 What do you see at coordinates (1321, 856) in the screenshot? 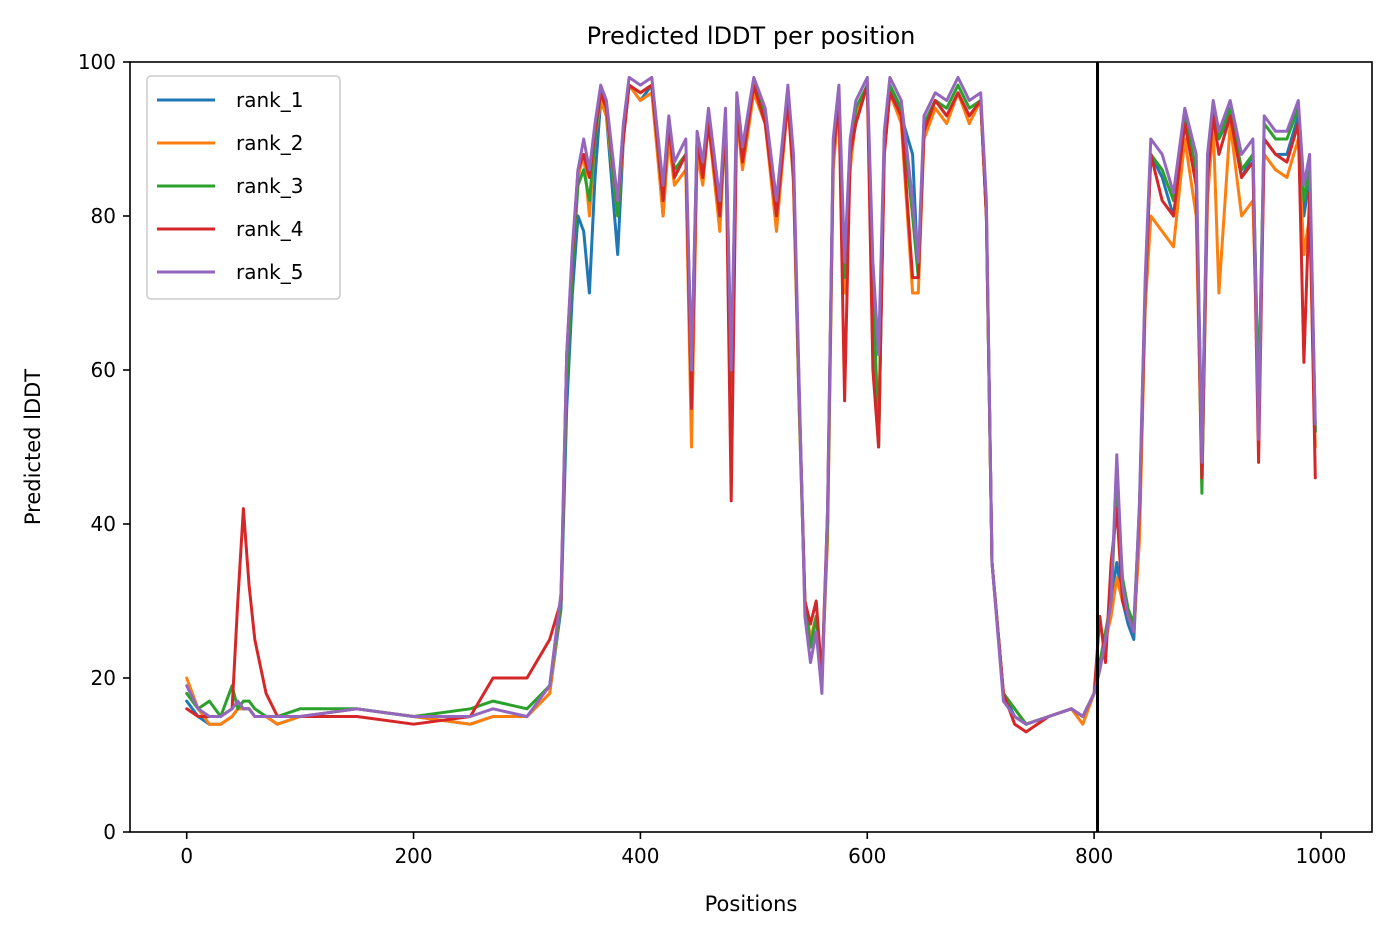
I see `x-tick-label: 1000` at bounding box center [1321, 856].